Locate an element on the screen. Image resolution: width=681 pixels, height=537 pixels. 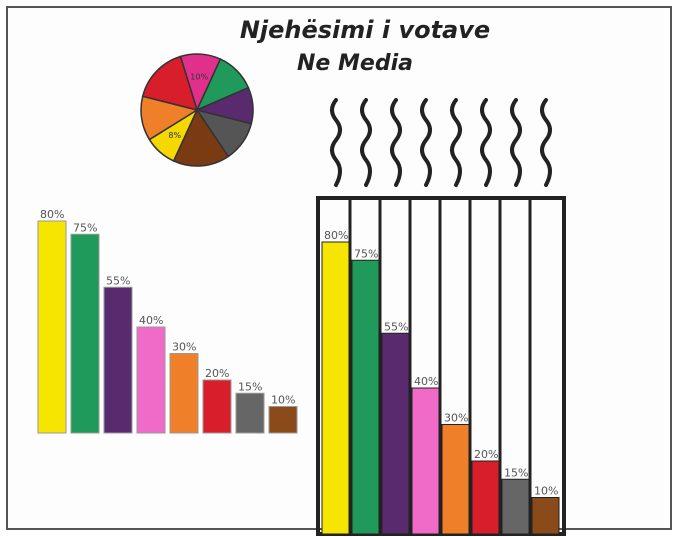
chart-title: Njehësimi i votave is located at coordinates (365, 30).